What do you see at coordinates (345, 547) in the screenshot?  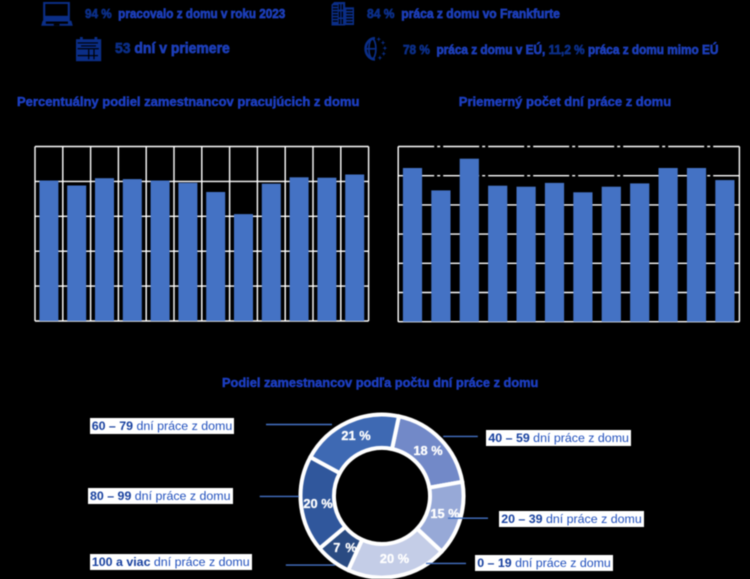 I see `svg-text: 7 %` at bounding box center [345, 547].